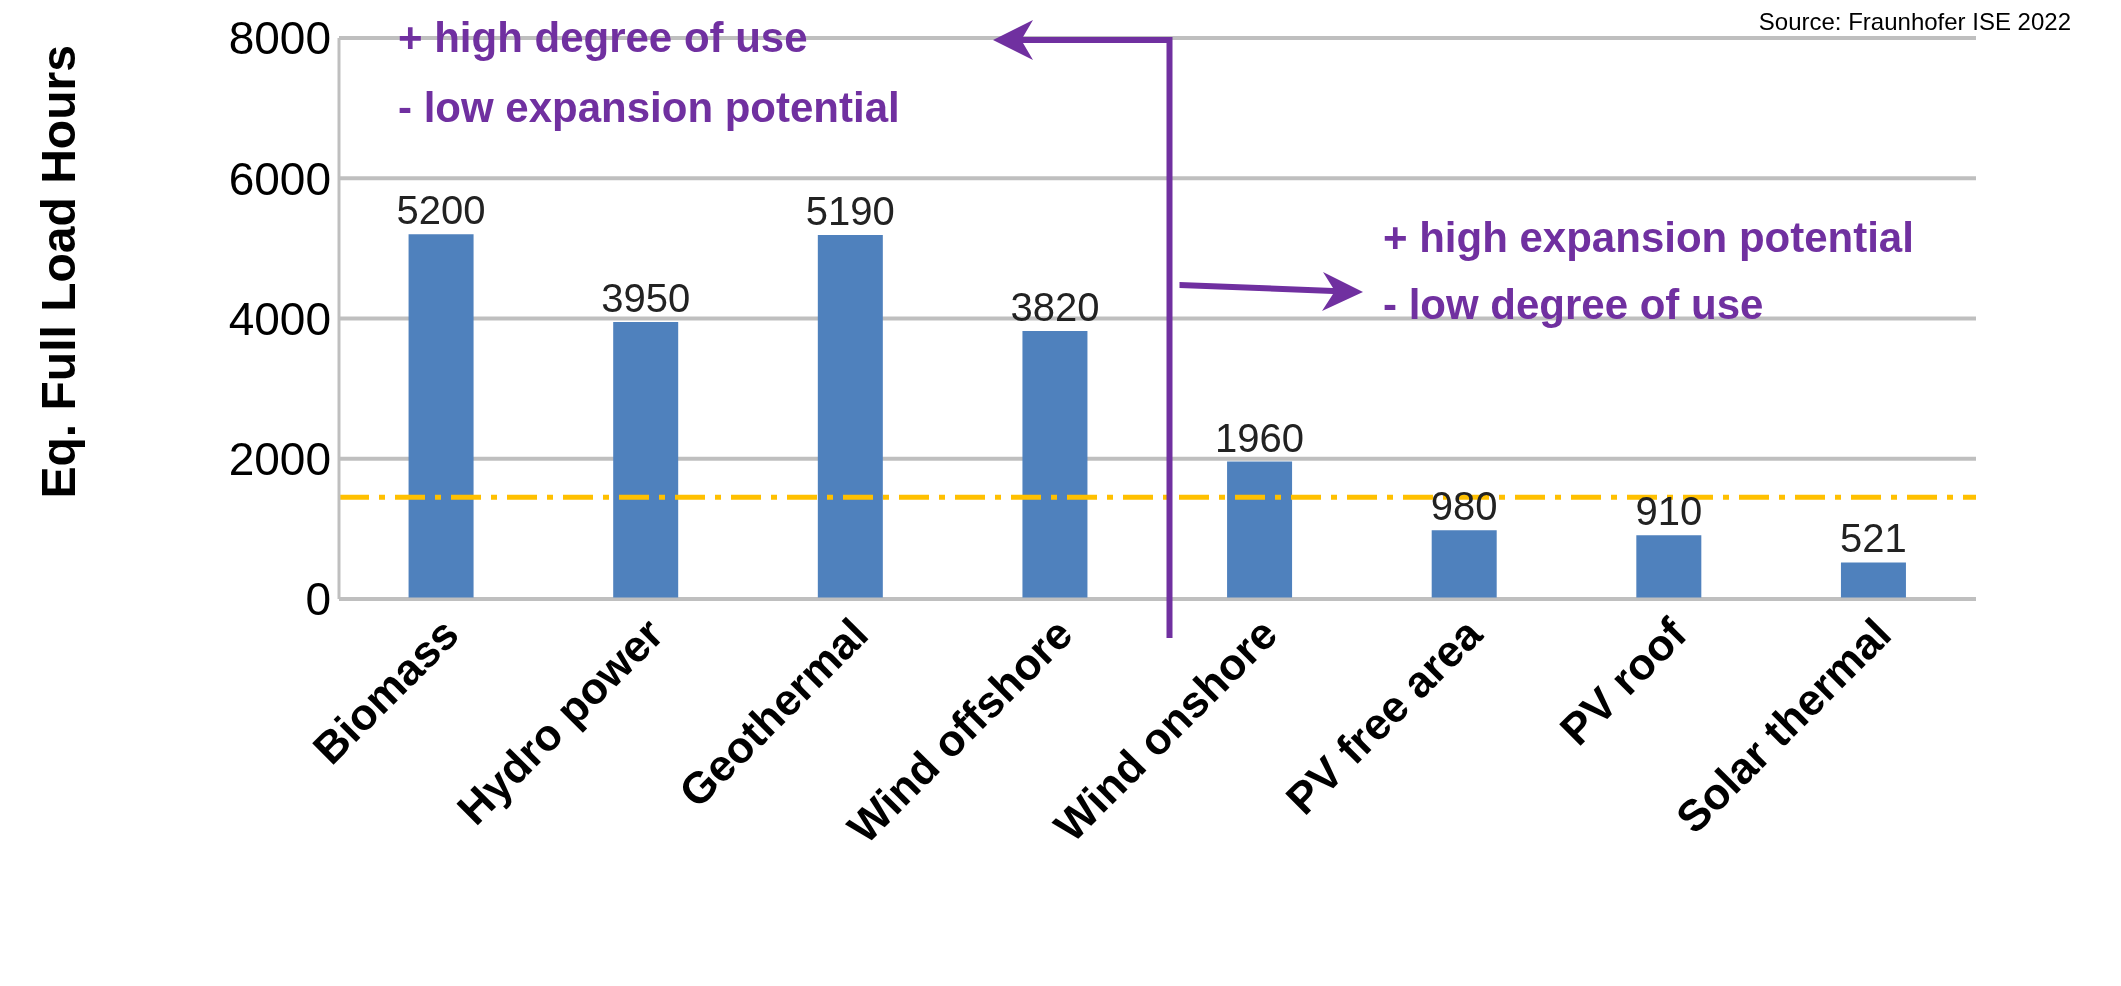  I want to click on data-label: 5190, so click(850, 211).